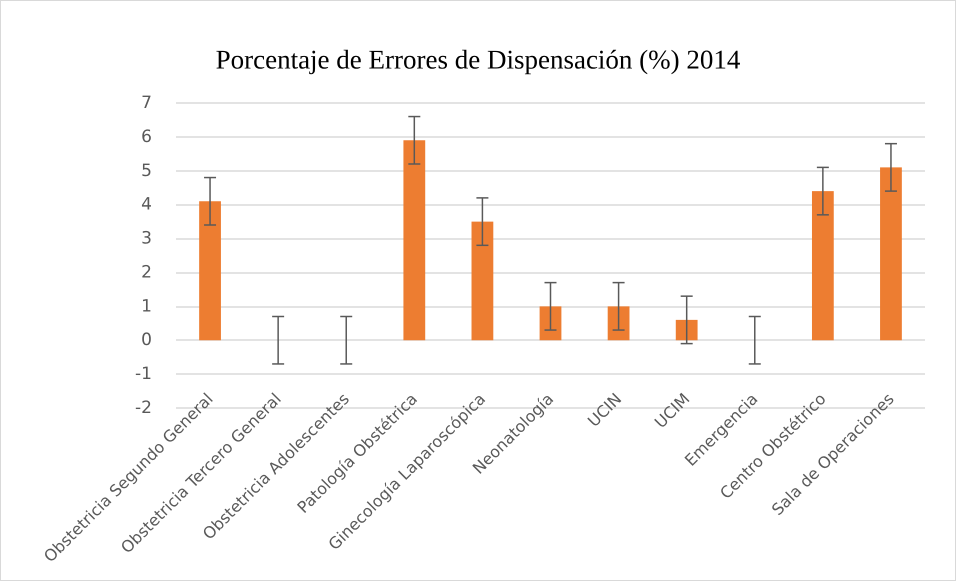 This screenshot has height=581, width=956. Describe the element at coordinates (478, 59) in the screenshot. I see `chart-title: Porcentaje de Errores de Dispensación (%) 2014` at that location.